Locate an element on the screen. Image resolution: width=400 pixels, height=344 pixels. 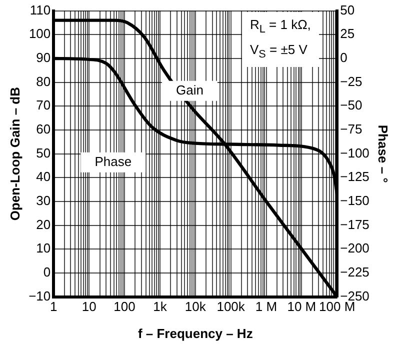
y2-tick-label: −200 is located at coordinates (355, 248).